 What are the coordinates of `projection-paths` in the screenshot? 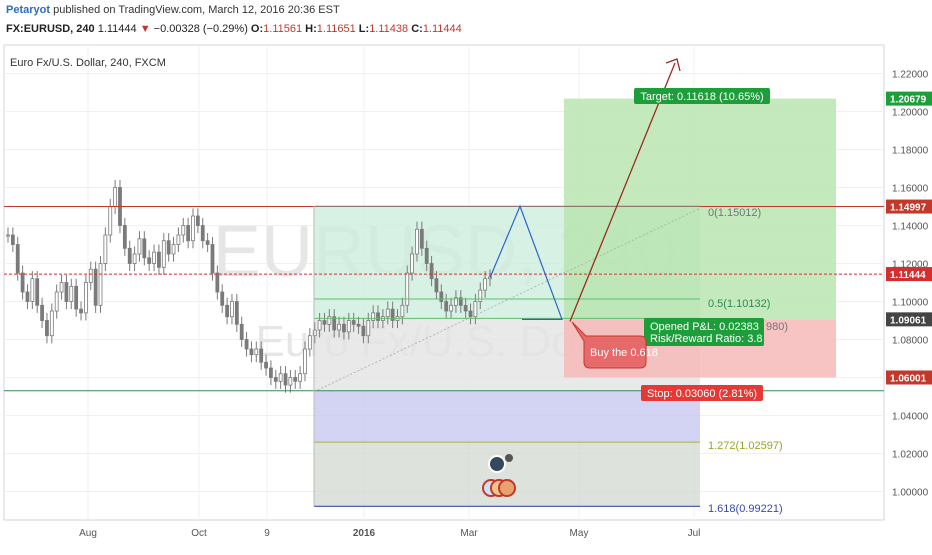 It's located at (585, 190).